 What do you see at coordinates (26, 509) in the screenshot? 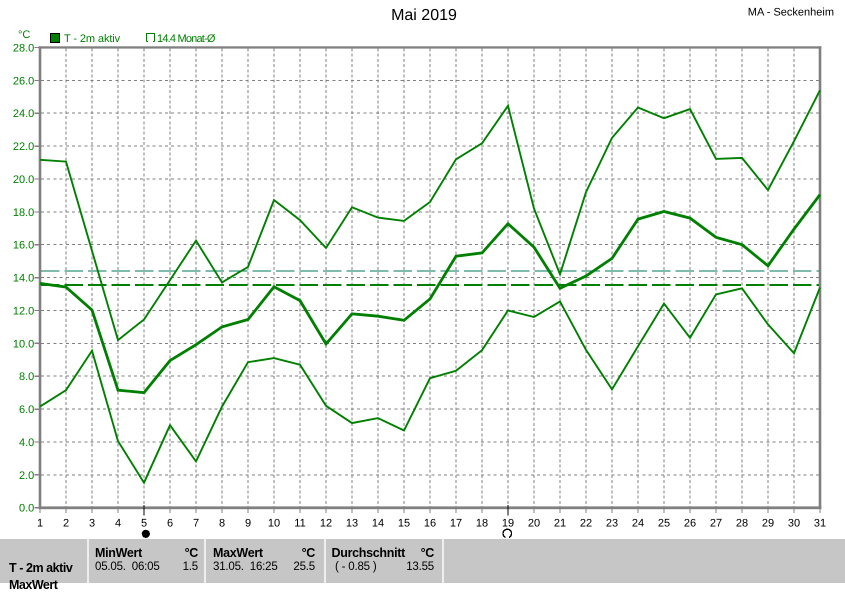
I see `svg-text: 0.0` at bounding box center [26, 509].